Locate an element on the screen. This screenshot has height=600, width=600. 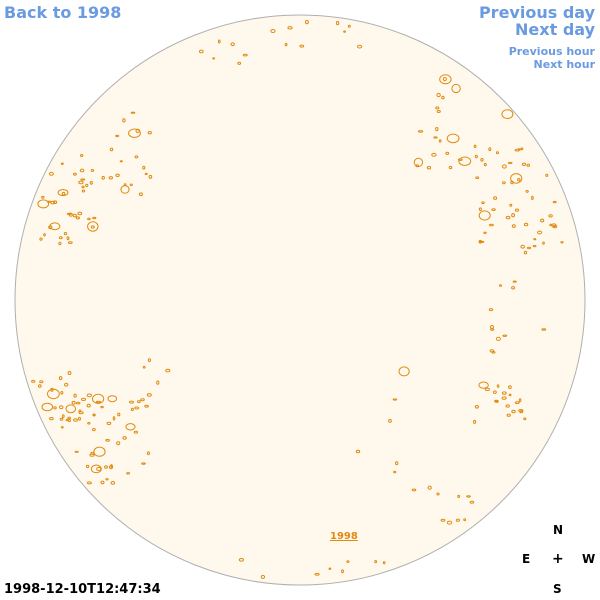
previous-hour-link: Previous hour is located at coordinates (551, 51).